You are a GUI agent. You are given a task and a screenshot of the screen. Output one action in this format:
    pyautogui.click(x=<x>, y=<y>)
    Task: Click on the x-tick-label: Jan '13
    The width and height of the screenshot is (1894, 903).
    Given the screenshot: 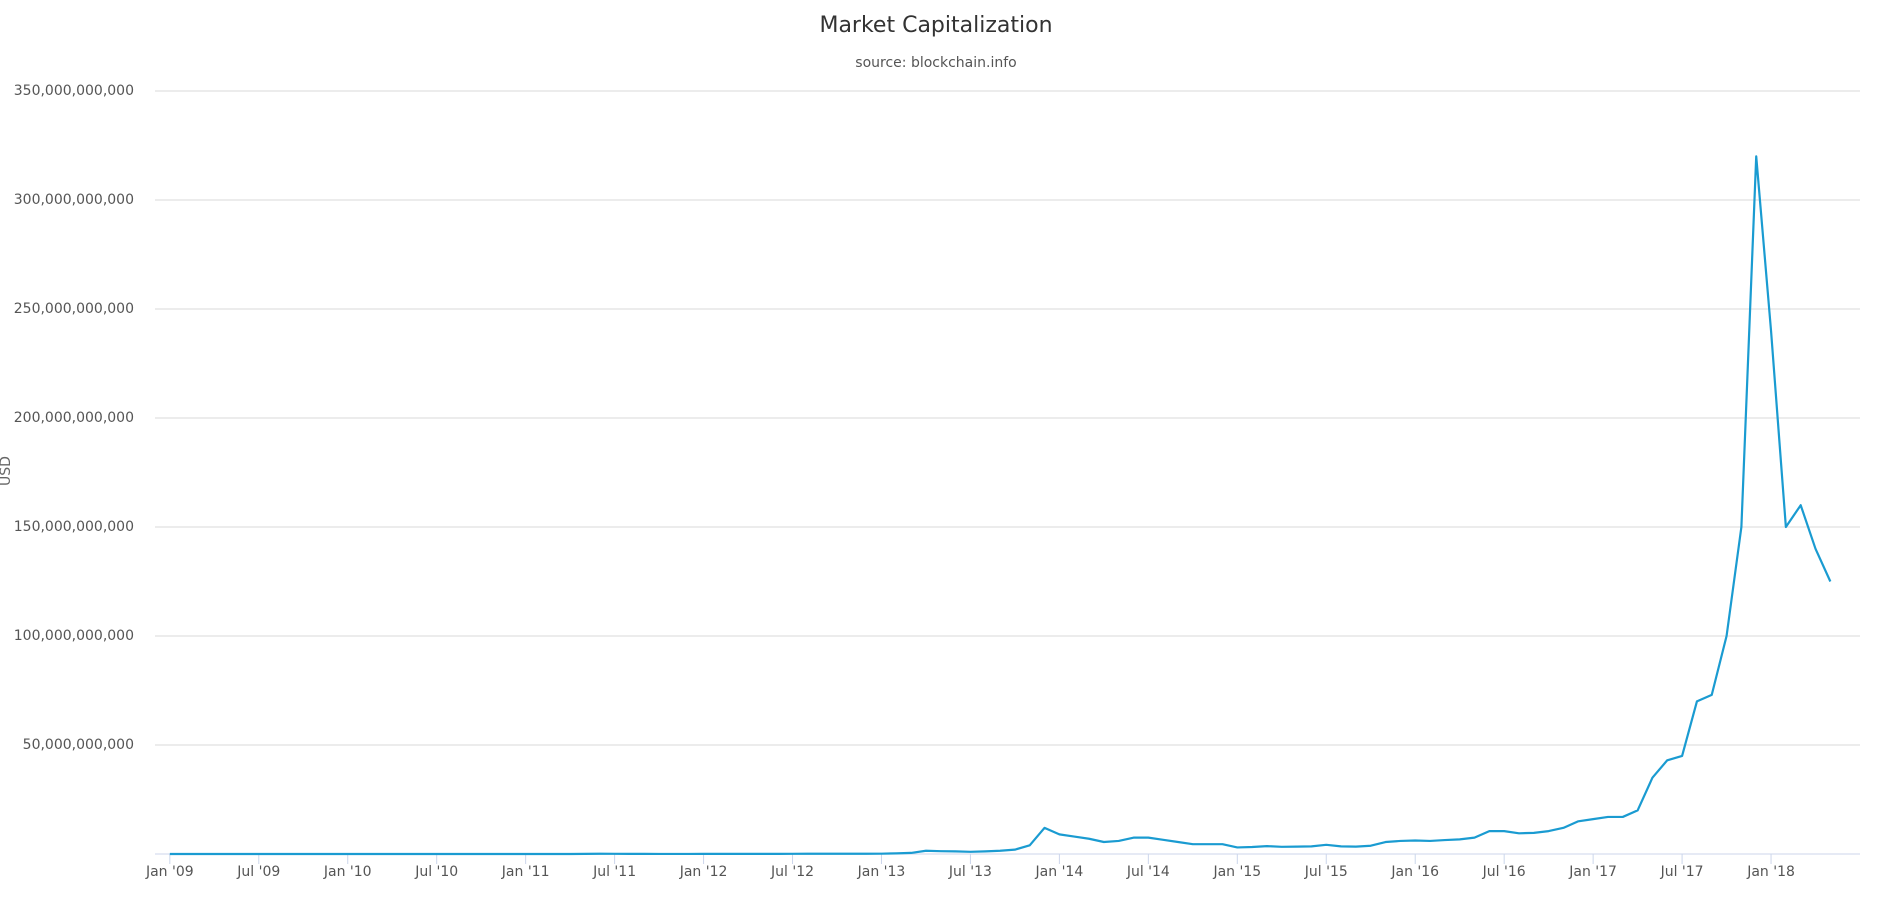 What is the action you would take?
    pyautogui.click(x=881, y=872)
    